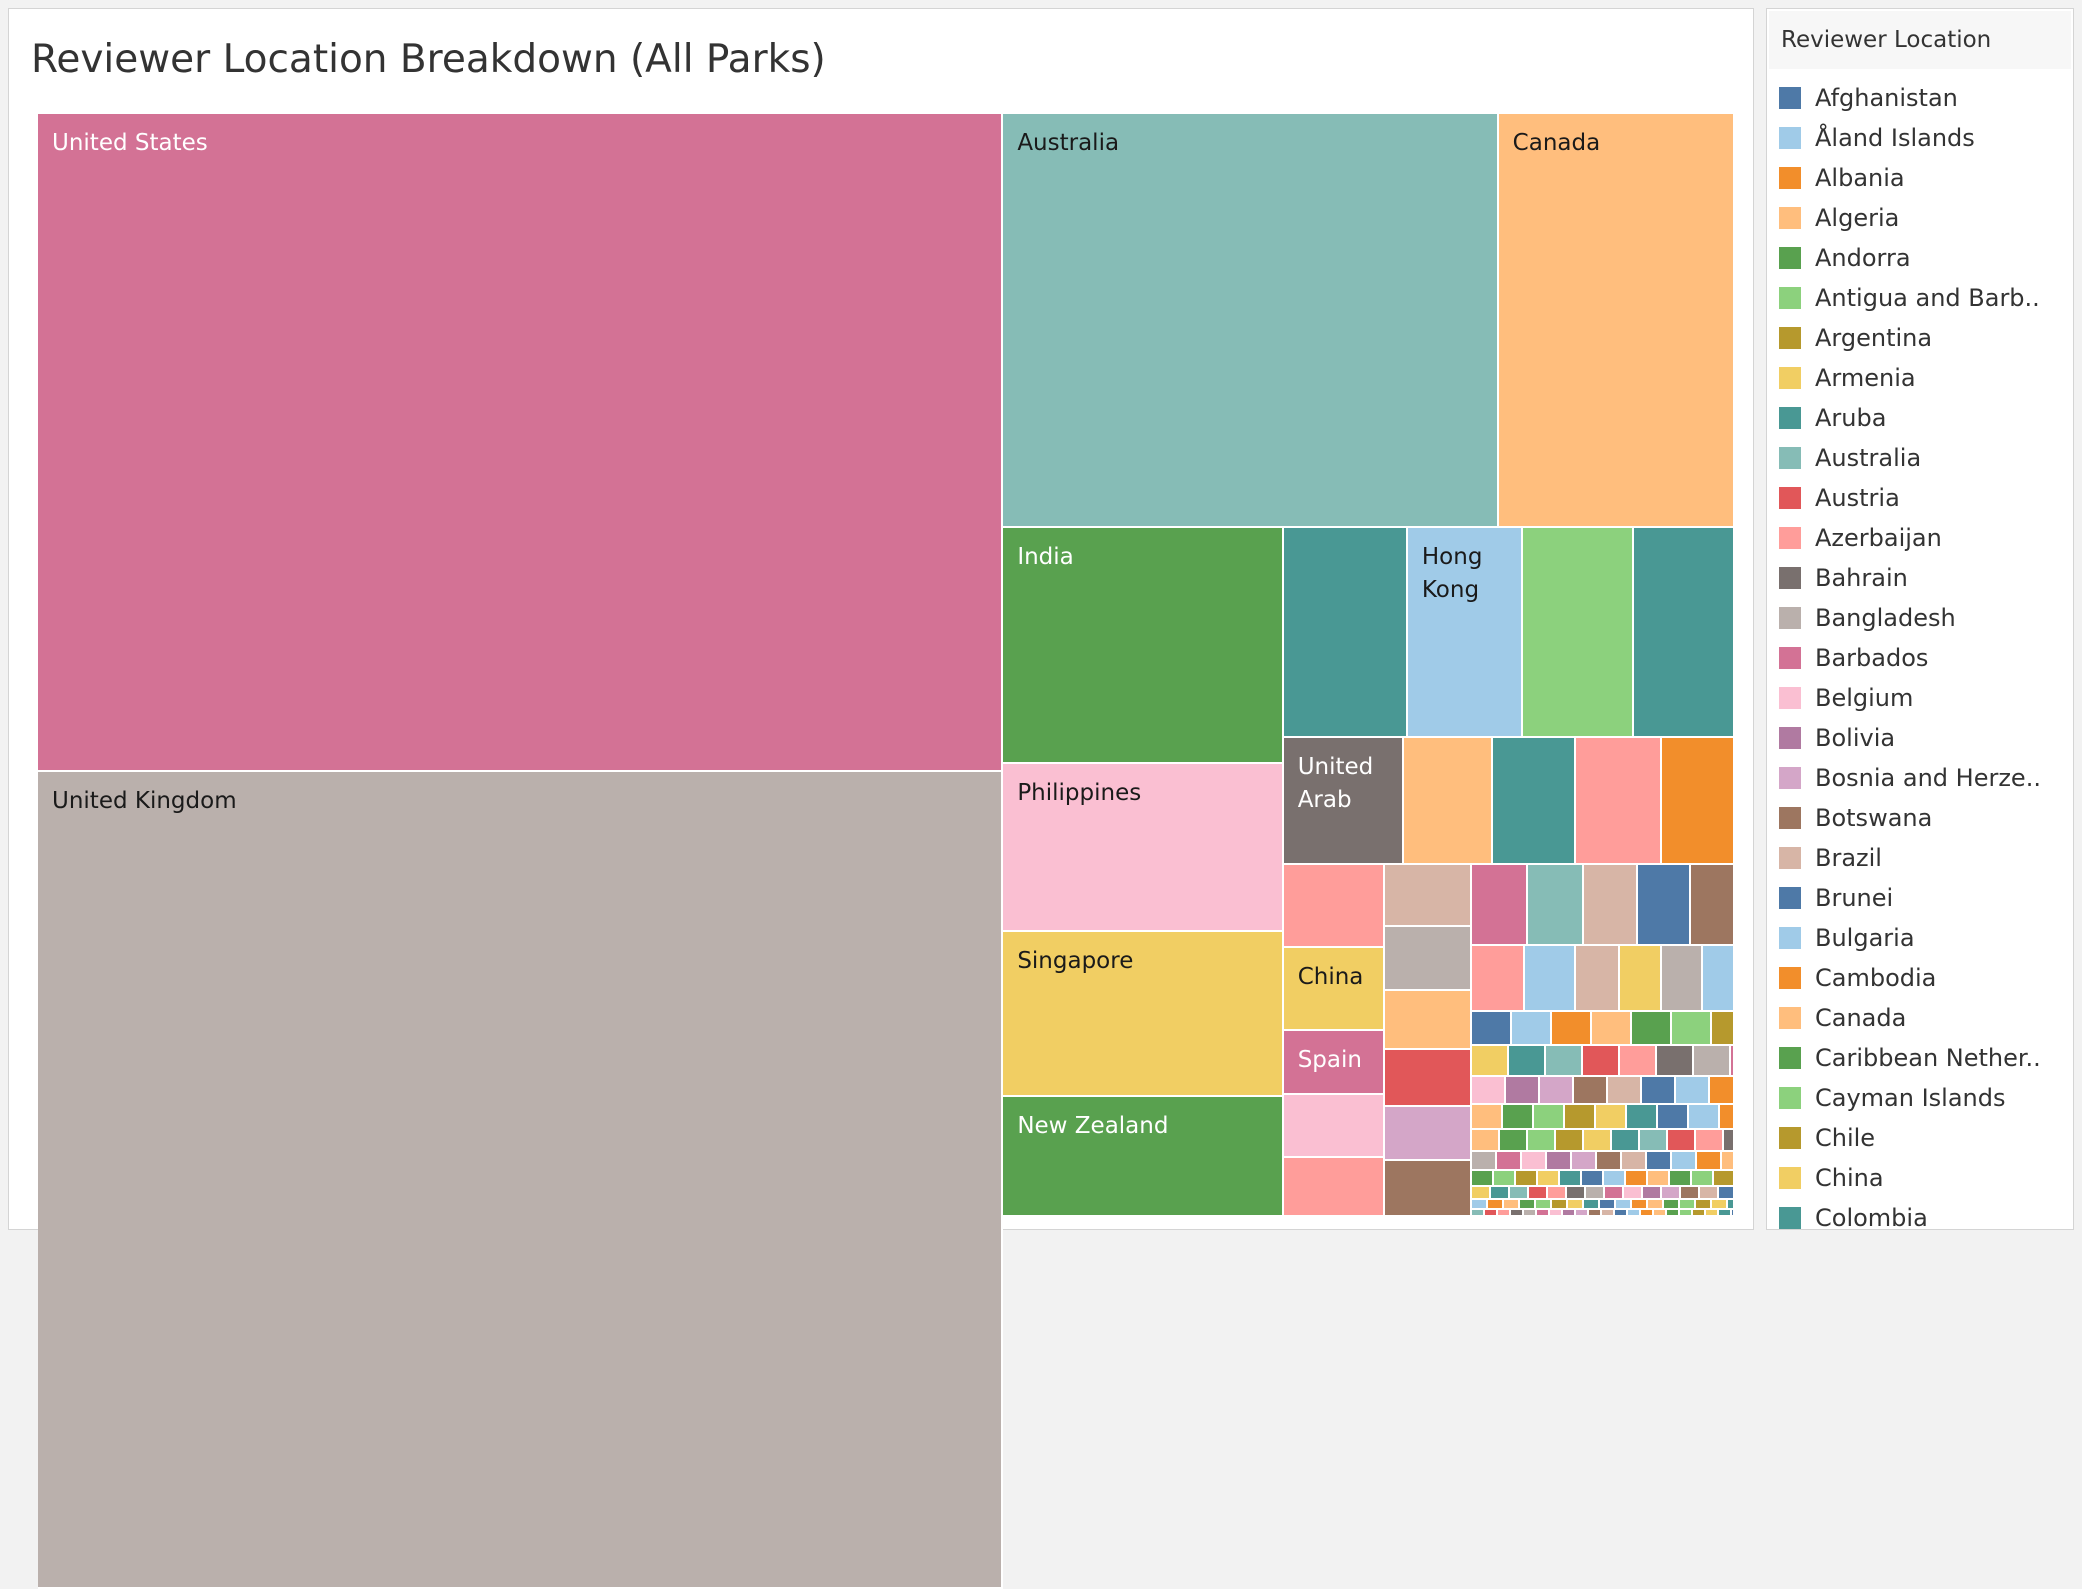 The width and height of the screenshot is (2082, 1589). I want to click on treemap-cell: China, so click(1334, 990).